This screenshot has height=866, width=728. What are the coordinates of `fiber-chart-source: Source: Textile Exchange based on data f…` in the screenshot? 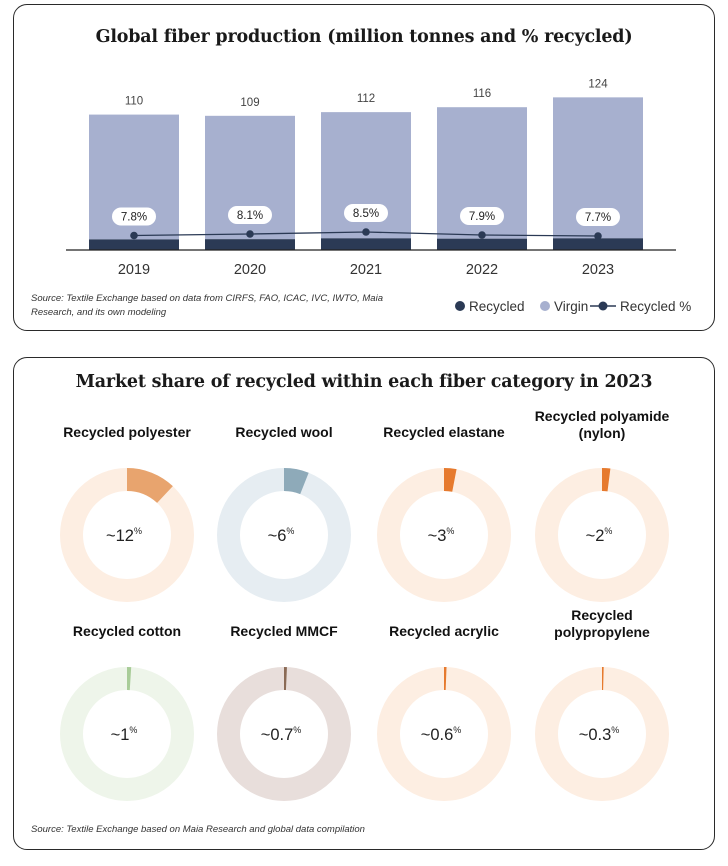 It's located at (207, 305).